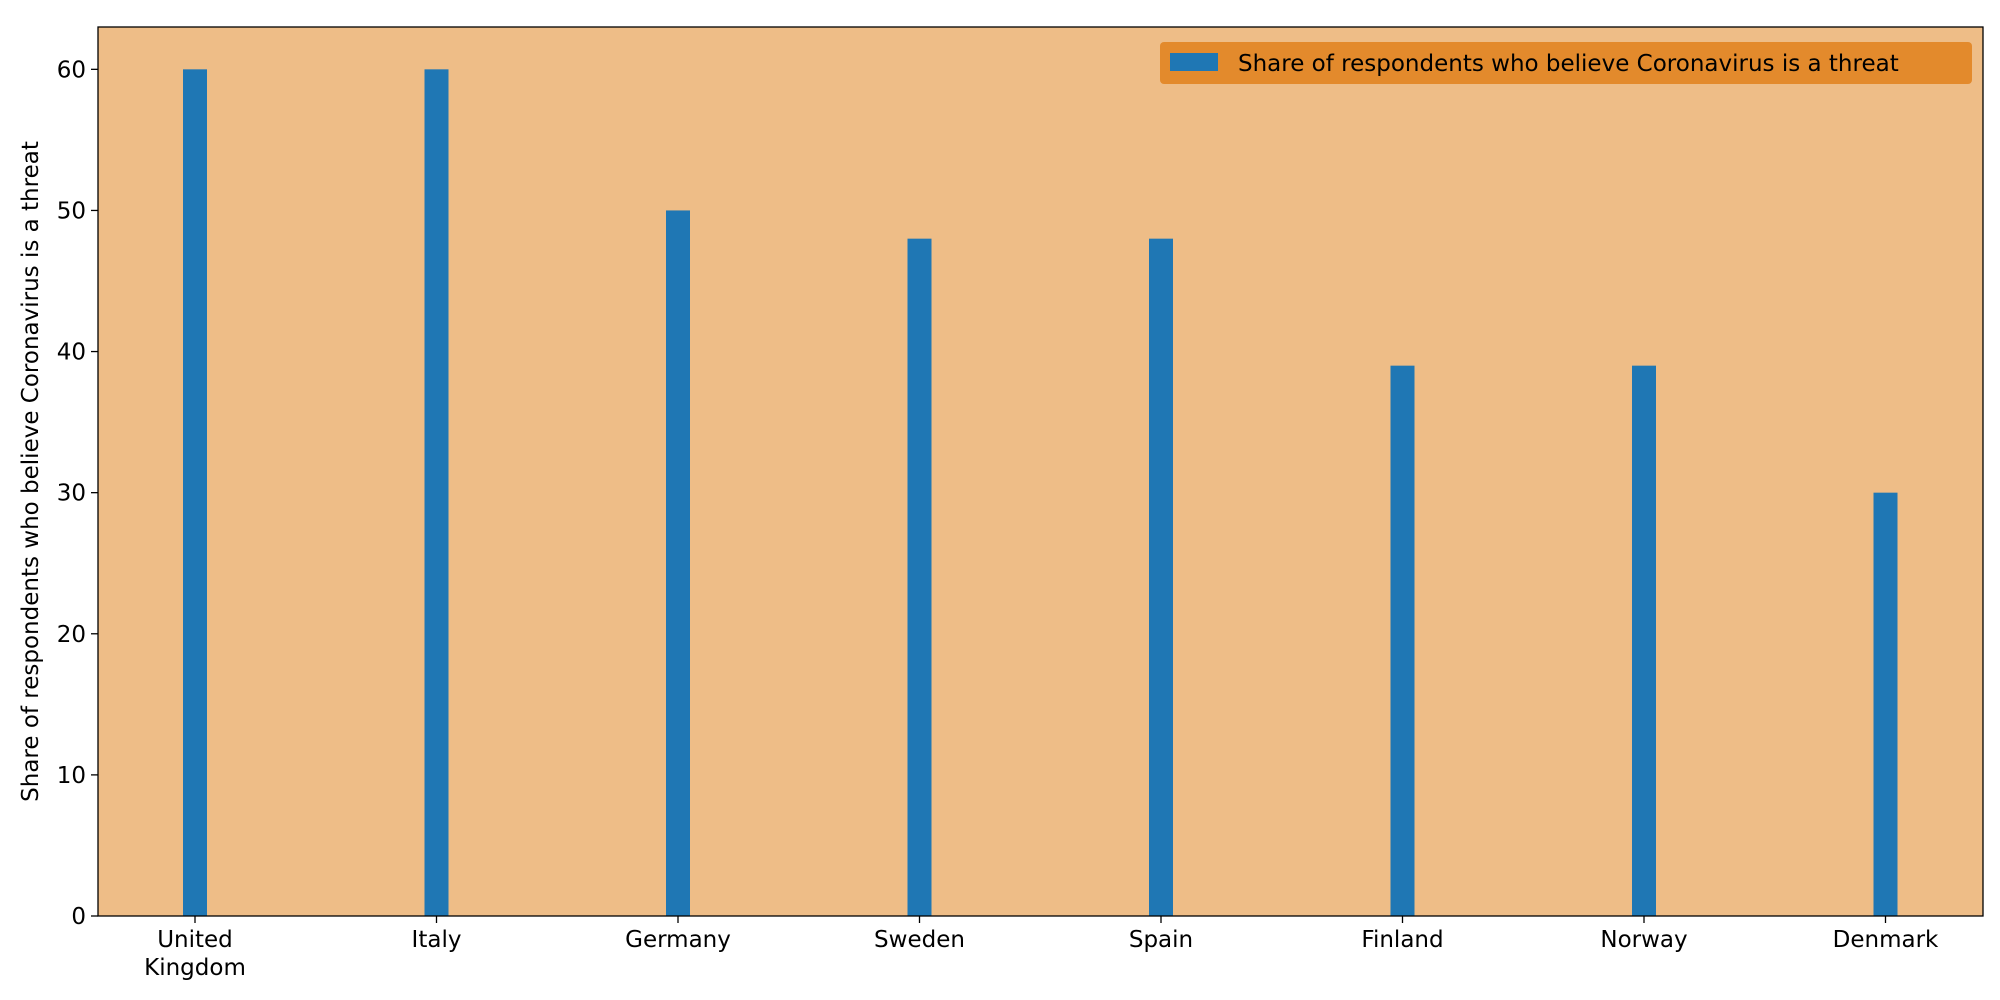  Describe the element at coordinates (437, 940) in the screenshot. I see `x-tick-label: Italy` at that location.